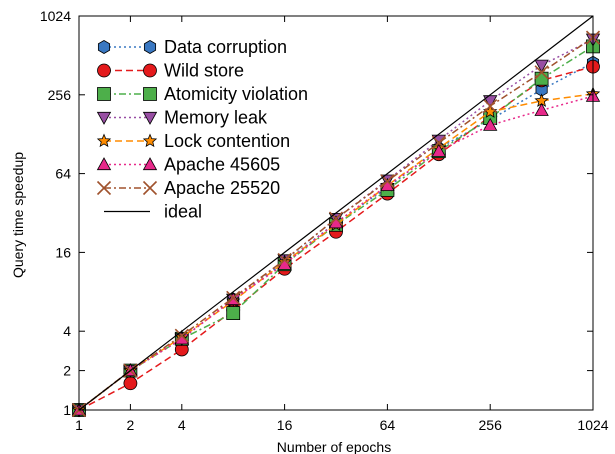  Describe the element at coordinates (182, 425) in the screenshot. I see `x-tick-label: 4` at that location.